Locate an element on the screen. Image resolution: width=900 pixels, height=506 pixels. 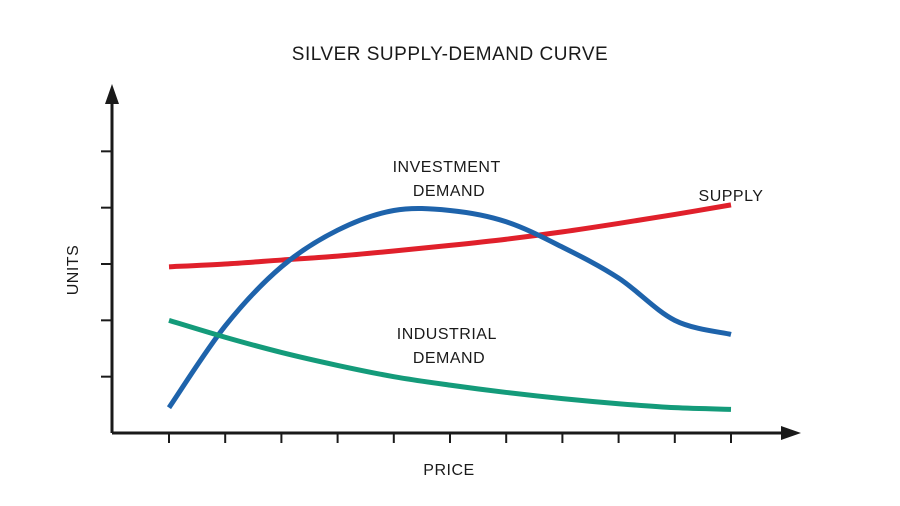
series-label-industrial-demand-line-2: DEMAND is located at coordinates (449, 358).